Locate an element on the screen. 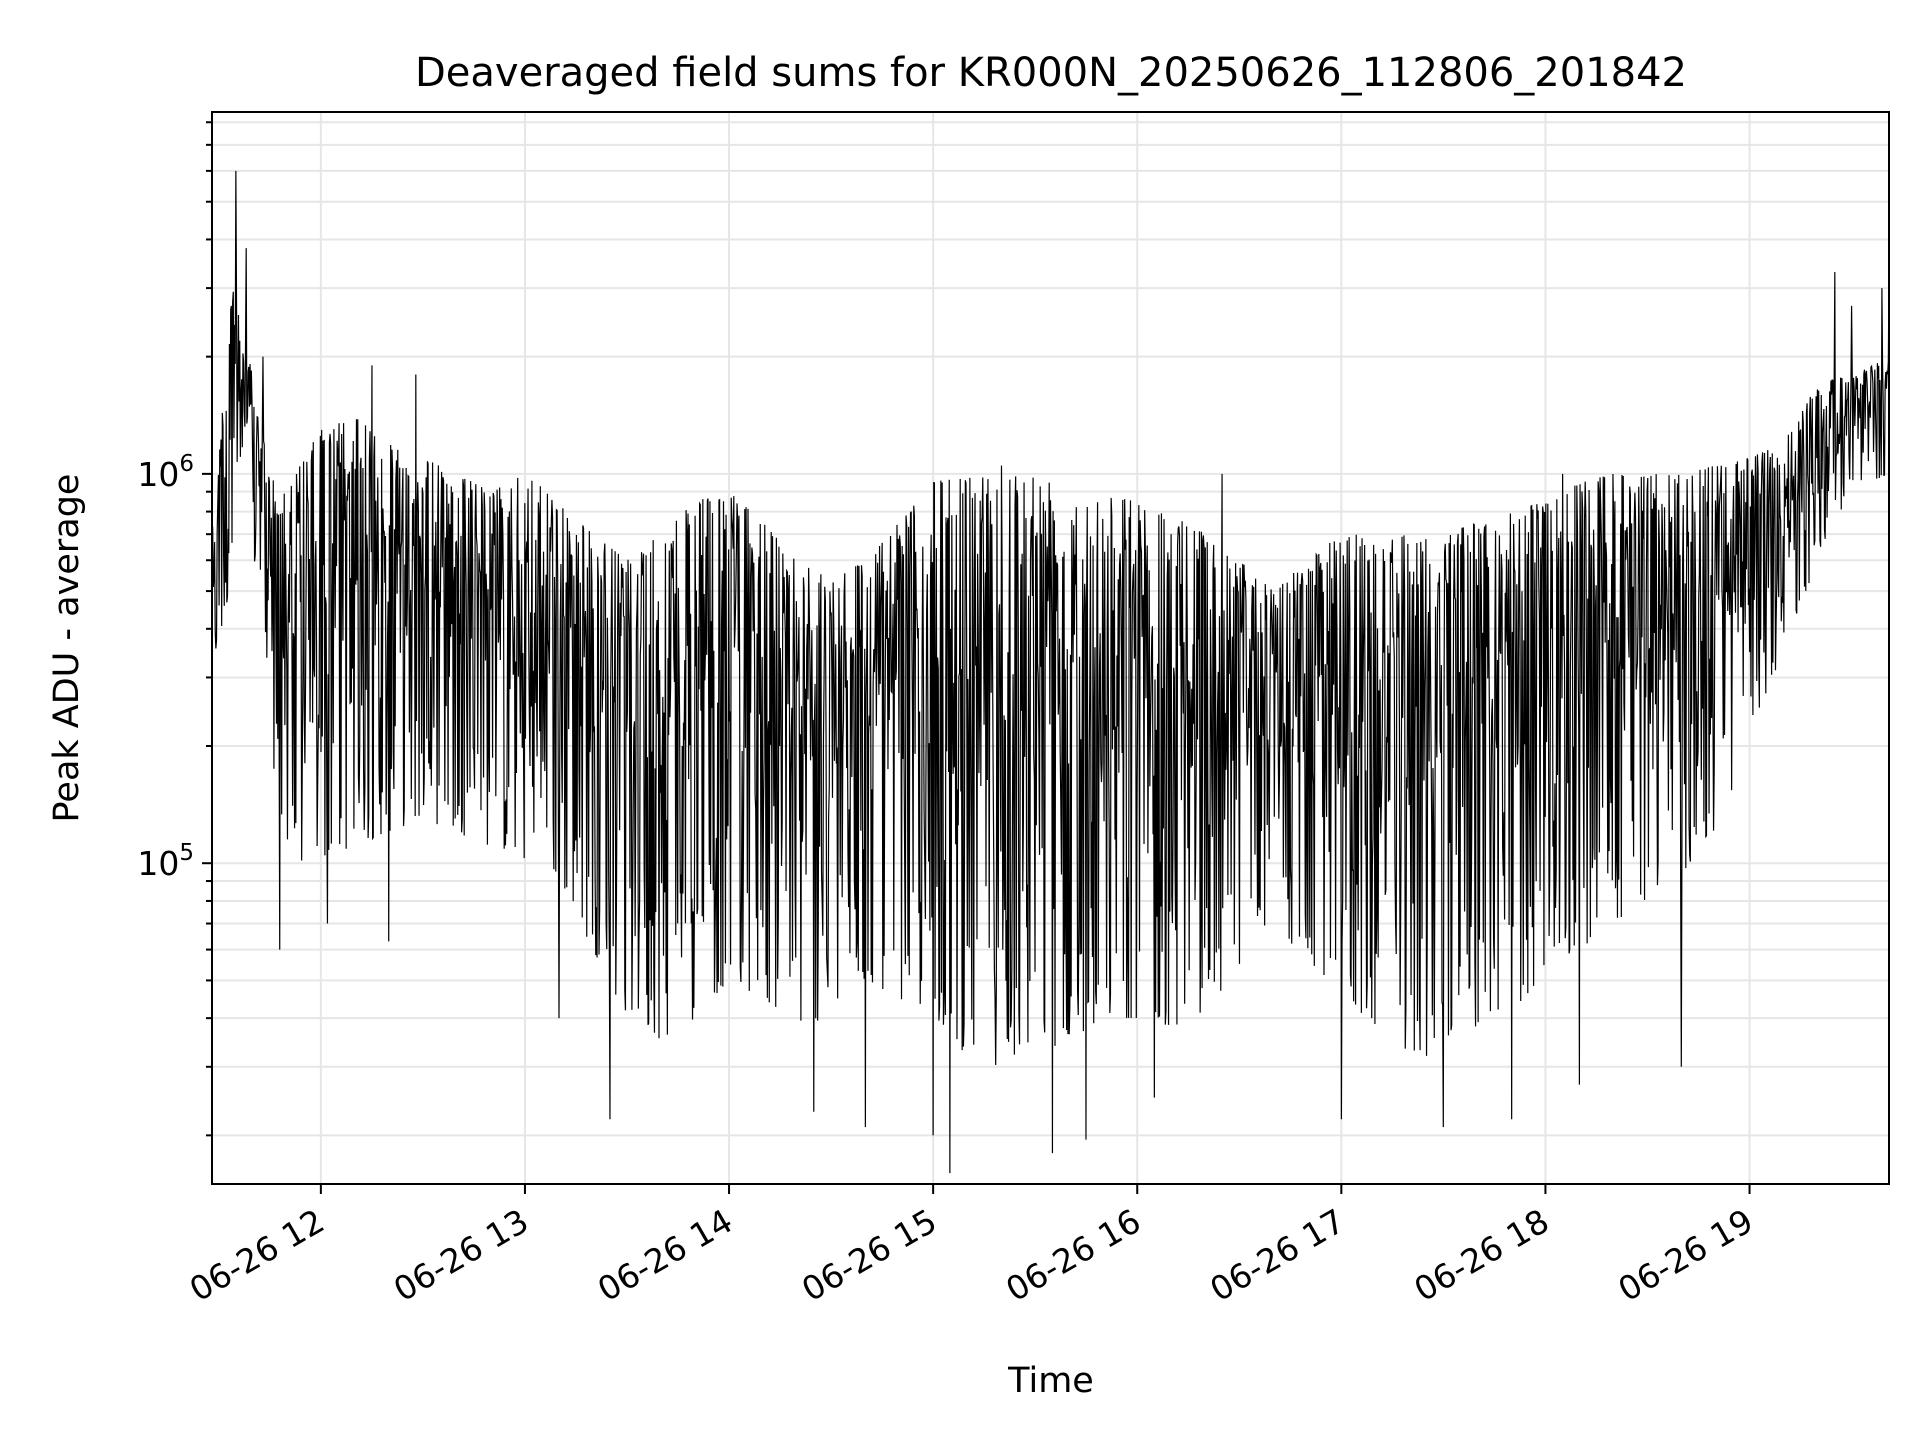 Image resolution: width=1920 pixels, height=1440 pixels. y-tick-label: 106 is located at coordinates (165, 472).